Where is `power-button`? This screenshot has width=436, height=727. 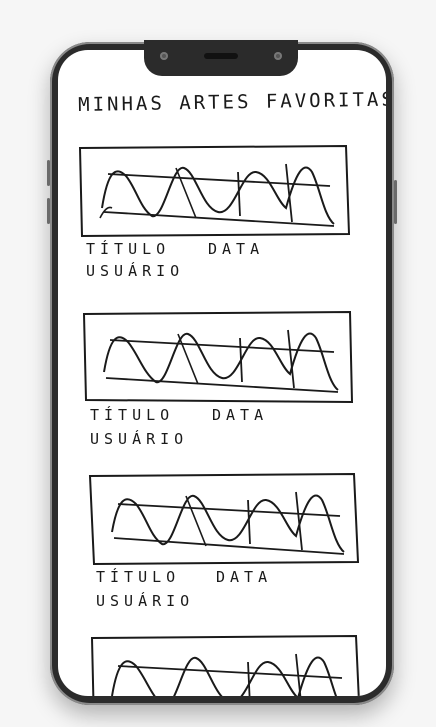 power-button is located at coordinates (395, 202).